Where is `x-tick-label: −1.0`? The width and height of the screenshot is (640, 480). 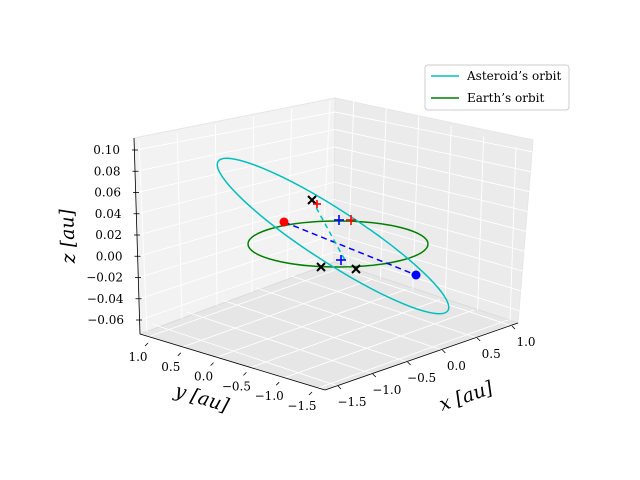 x-tick-label: −1.0 is located at coordinates (386, 390).